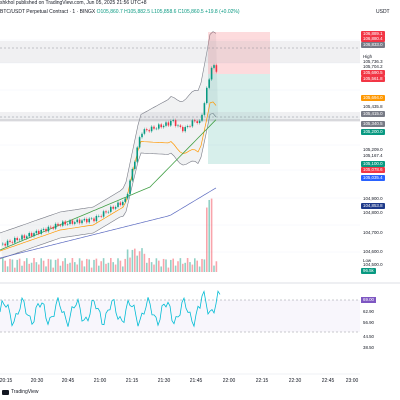 This screenshot has height=400, width=400. Describe the element at coordinates (368, 56) in the screenshot. I see `price-axis-label: High` at that location.